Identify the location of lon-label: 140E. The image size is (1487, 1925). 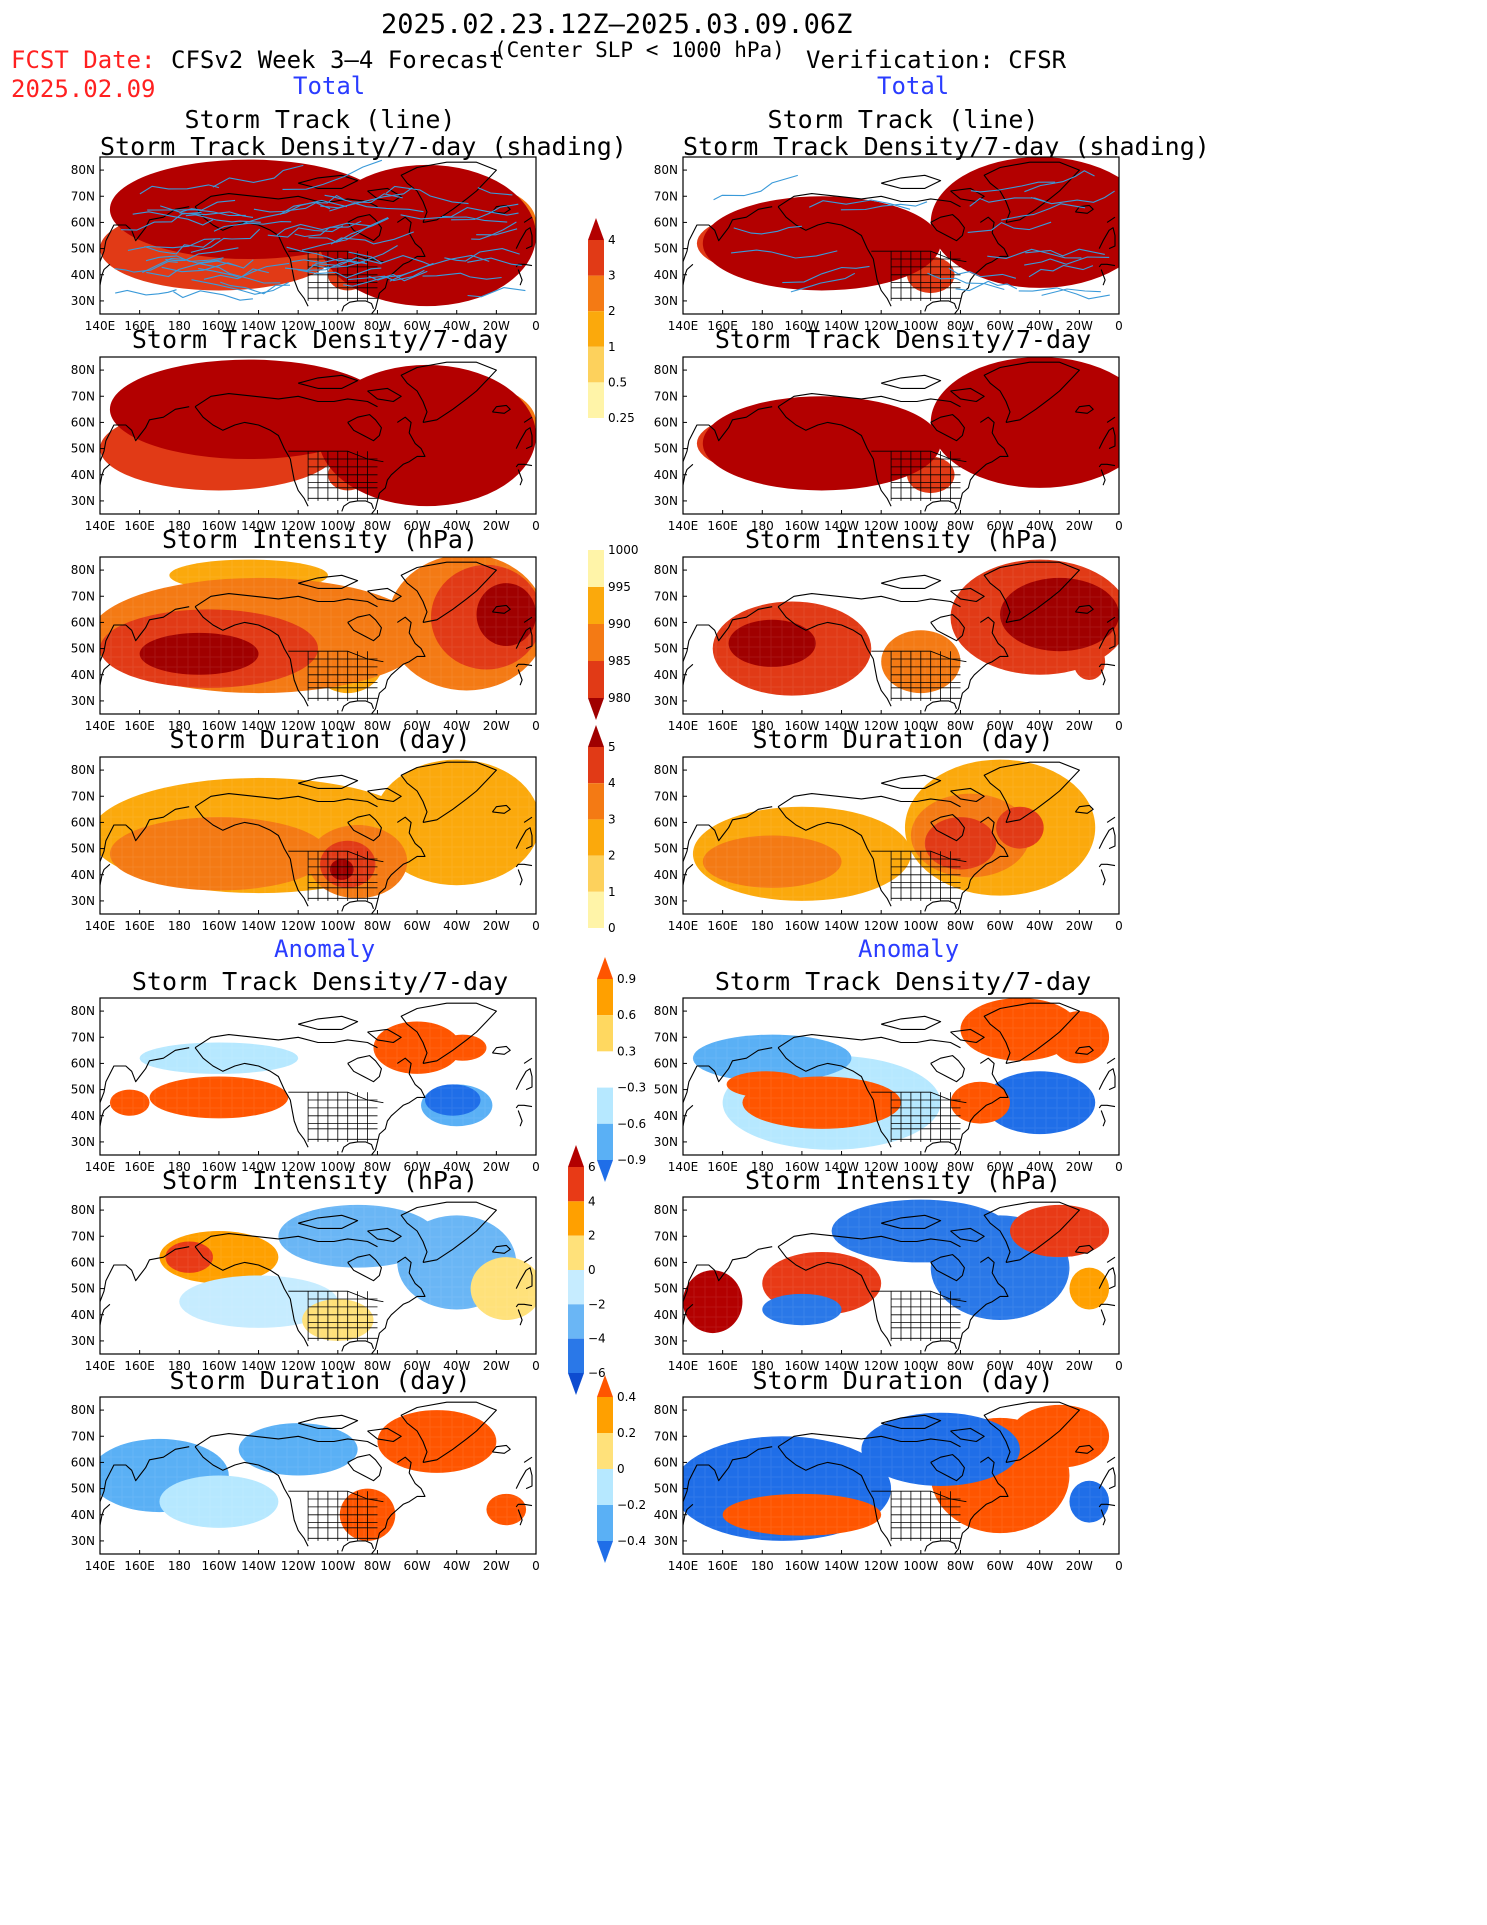
(683, 726).